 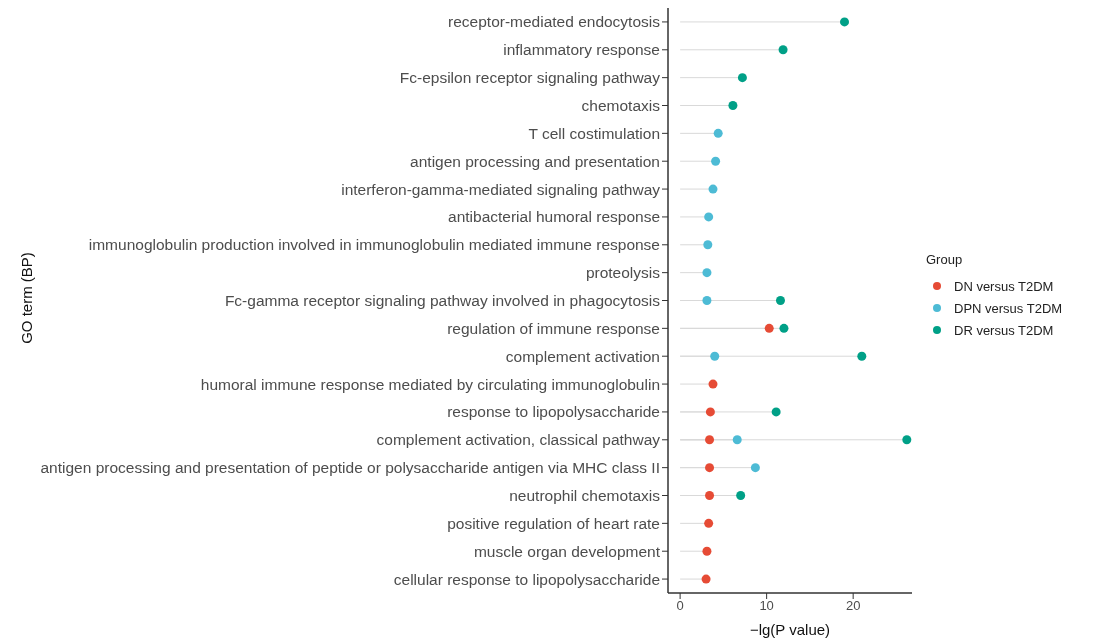 I want to click on y-tick-label: T cell costimulation, so click(x=594, y=133).